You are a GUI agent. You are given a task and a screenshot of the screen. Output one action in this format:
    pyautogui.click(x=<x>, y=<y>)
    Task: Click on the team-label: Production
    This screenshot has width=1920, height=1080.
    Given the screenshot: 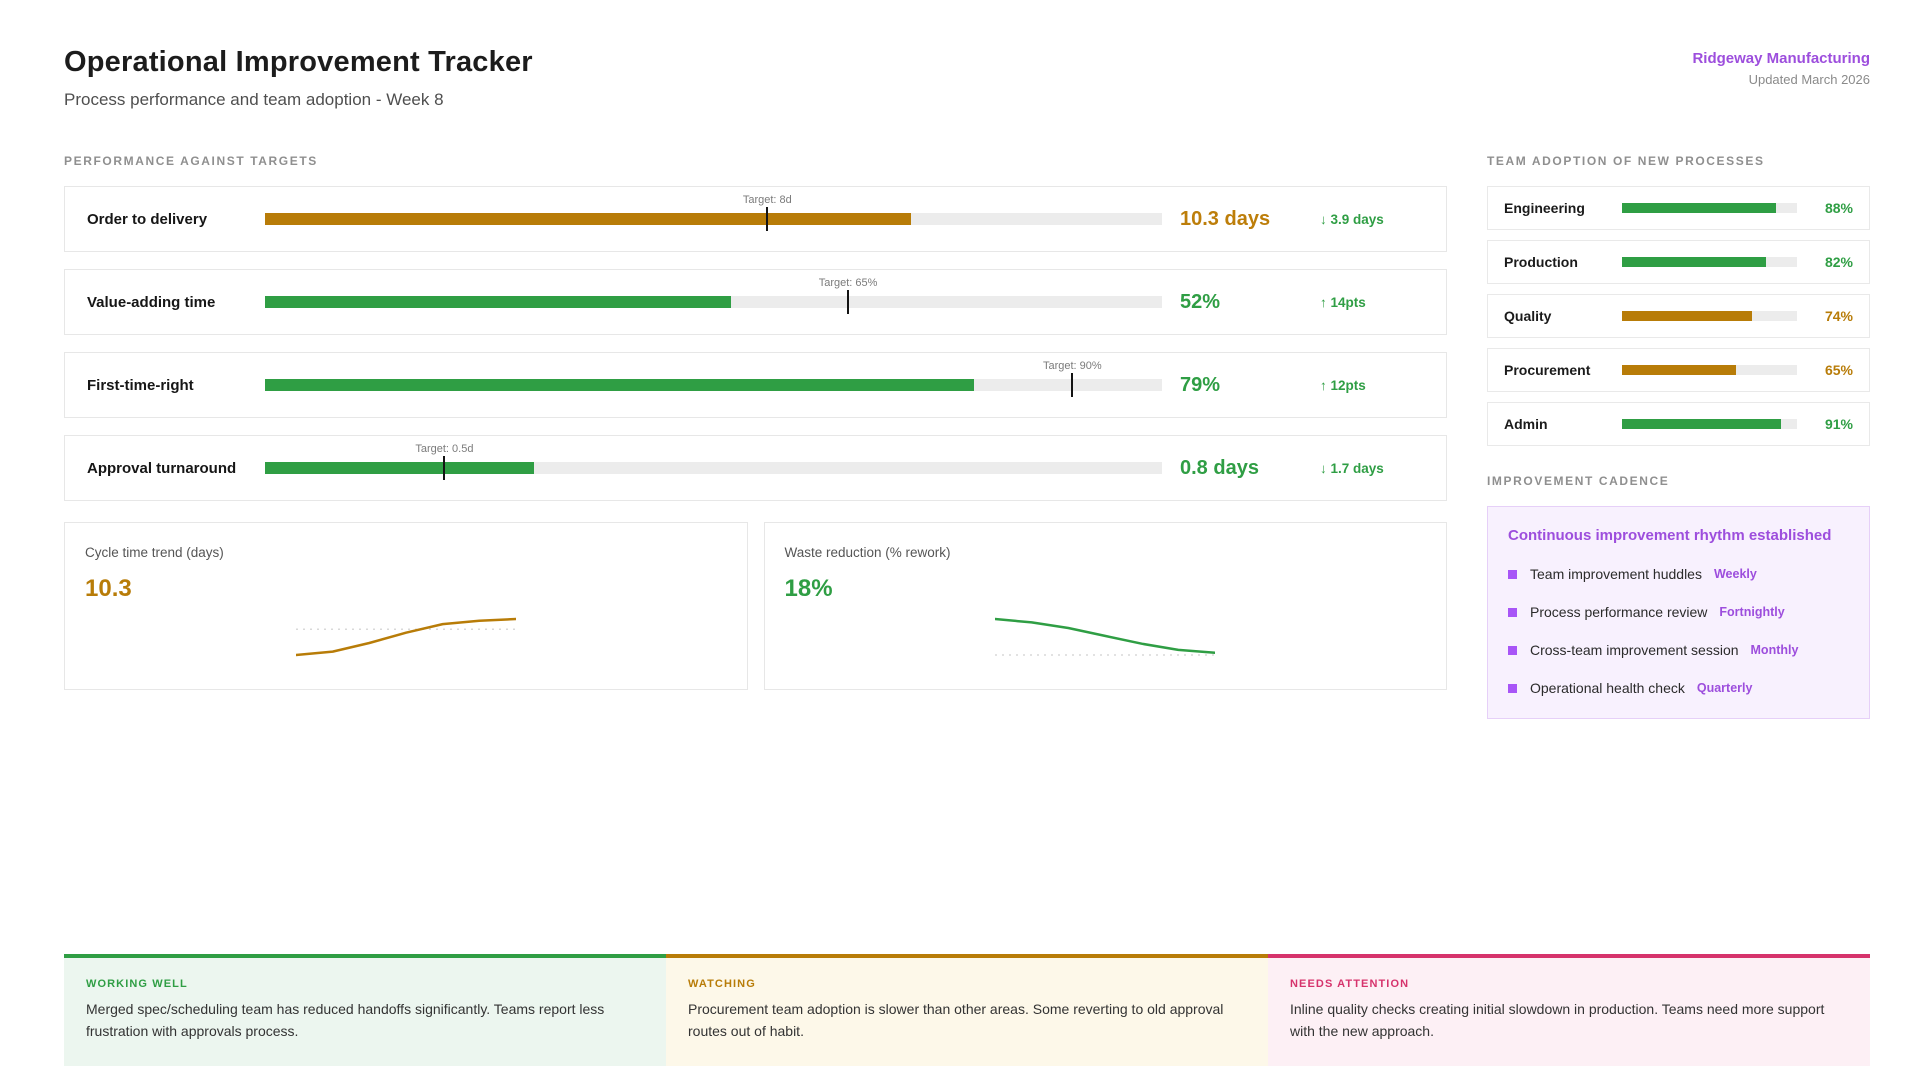 What is the action you would take?
    pyautogui.click(x=1541, y=262)
    